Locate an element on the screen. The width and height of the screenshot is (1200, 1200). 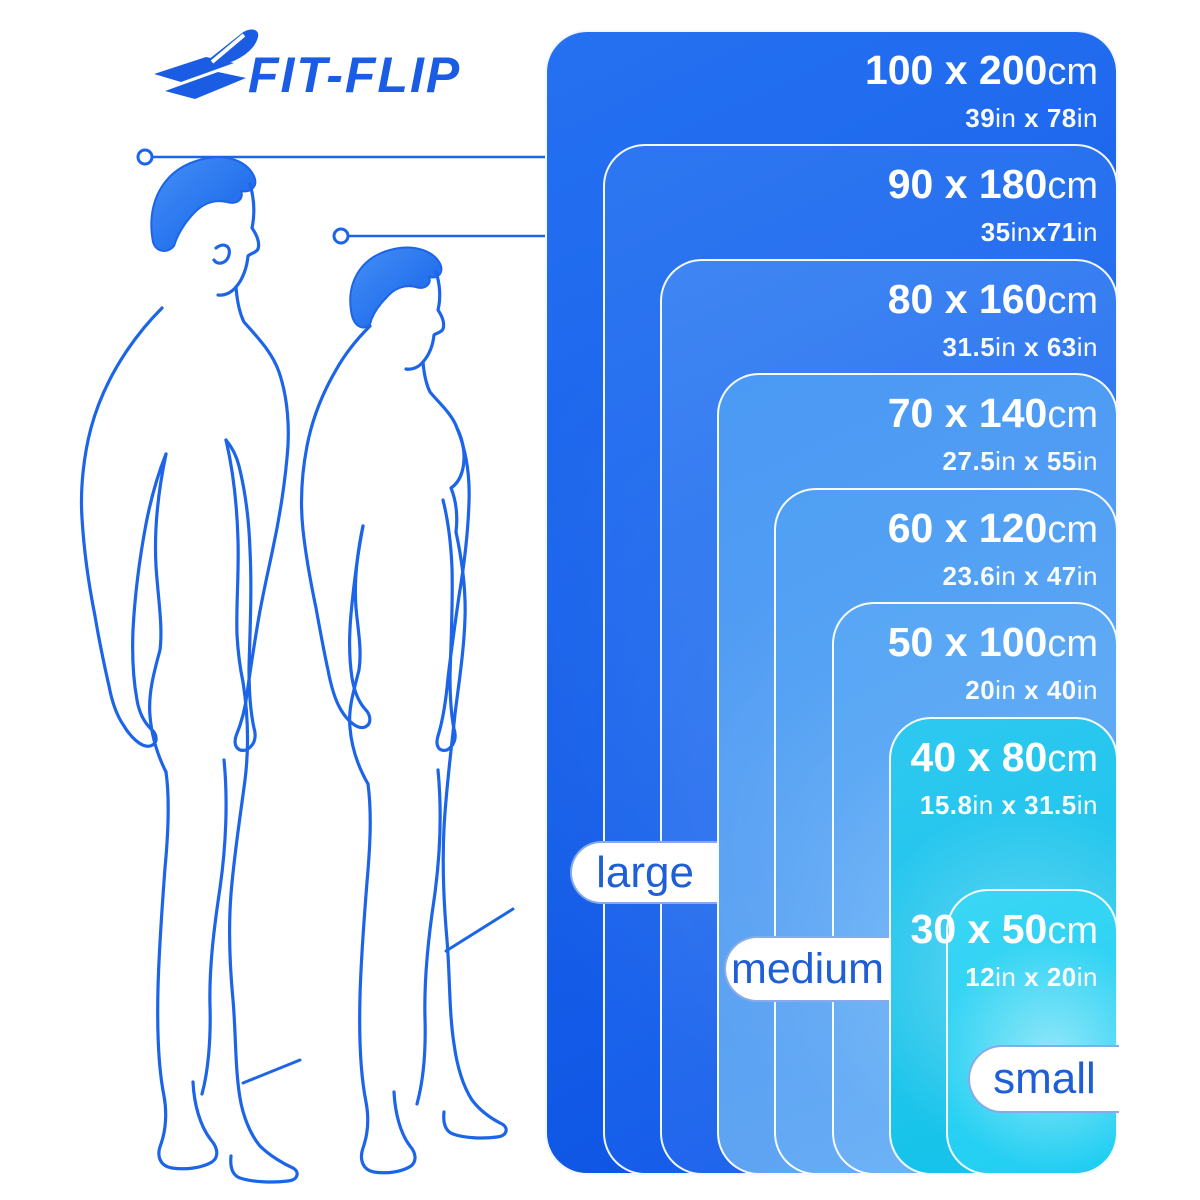
size-label: 50 x 100cm 20in x 40in is located at coordinates (993, 661).